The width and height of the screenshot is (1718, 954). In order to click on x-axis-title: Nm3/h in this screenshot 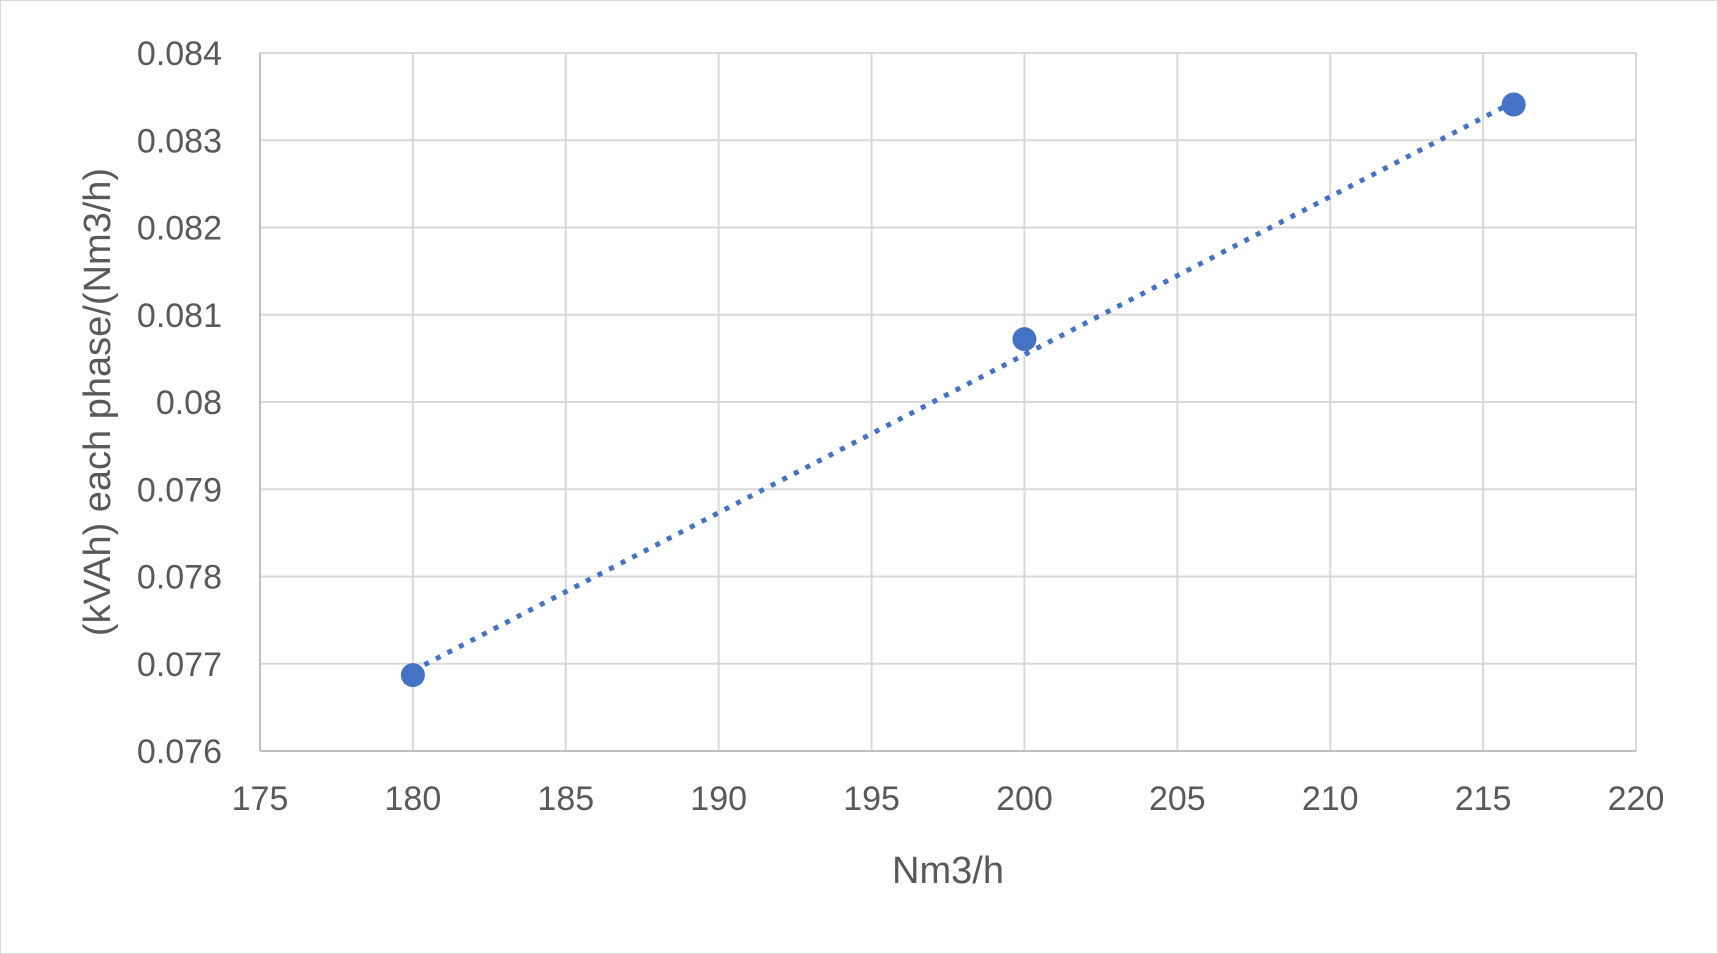, I will do `click(948, 871)`.